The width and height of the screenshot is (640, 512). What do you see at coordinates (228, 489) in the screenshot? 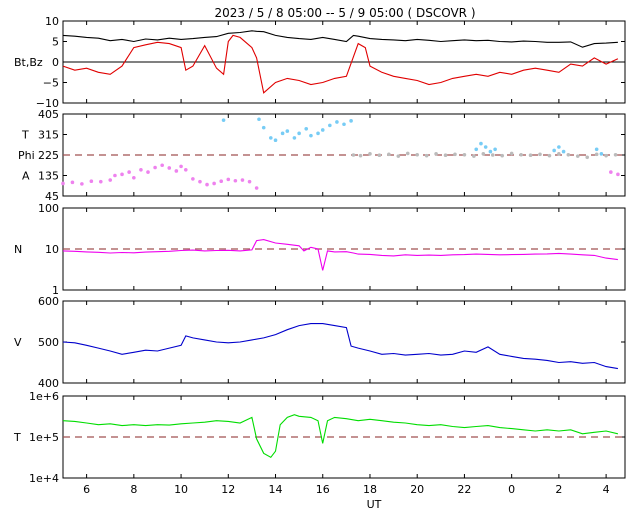
I see `x-tick-label: 12` at bounding box center [228, 489].